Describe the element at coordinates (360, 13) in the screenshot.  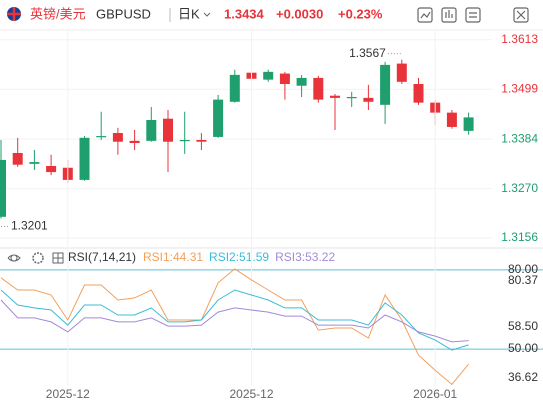
I see `price-change-pct: +0.23%` at that location.